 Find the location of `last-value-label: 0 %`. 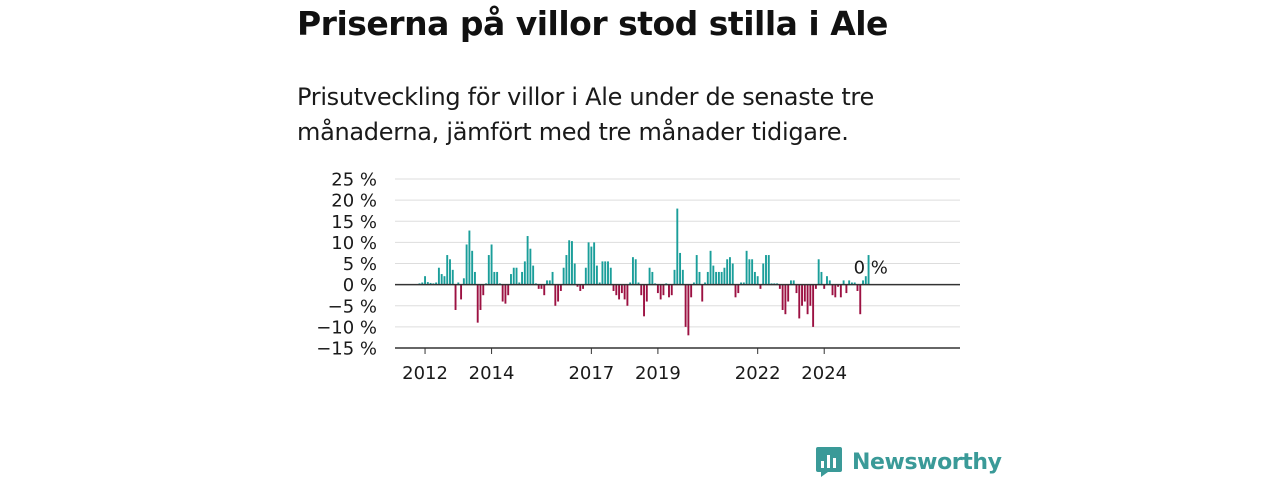

last-value-label: 0 % is located at coordinates (871, 268).